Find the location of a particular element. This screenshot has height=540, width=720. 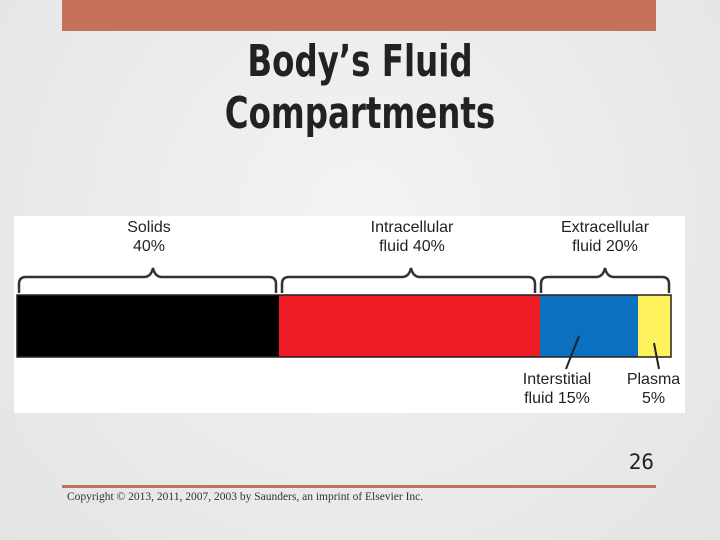

bar-outline is located at coordinates (344, 326).